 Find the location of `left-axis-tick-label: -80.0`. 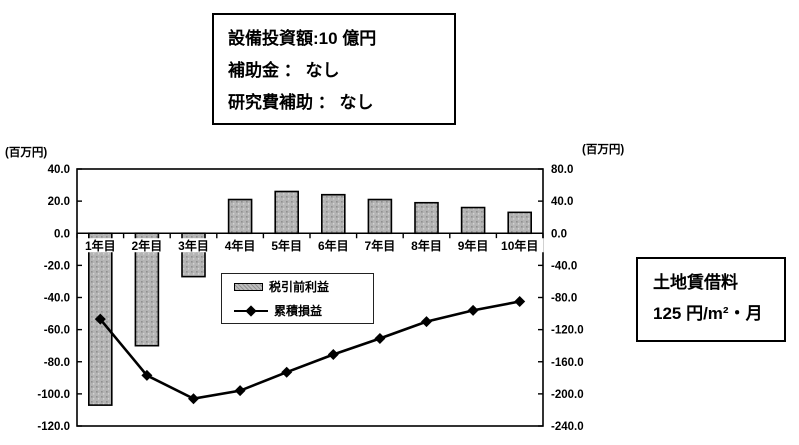

left-axis-tick-label: -80.0 is located at coordinates (57, 363).